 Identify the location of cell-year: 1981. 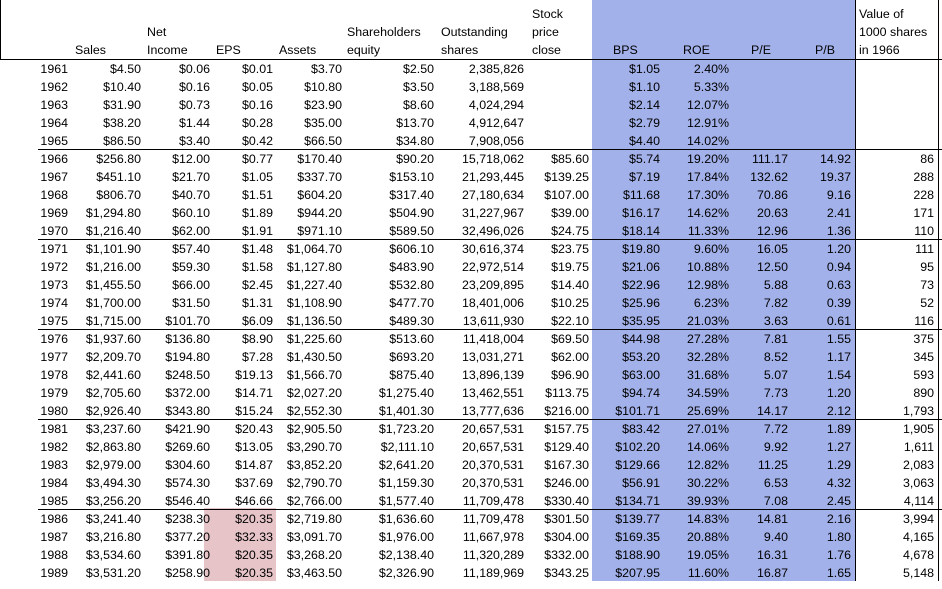
(54, 429).